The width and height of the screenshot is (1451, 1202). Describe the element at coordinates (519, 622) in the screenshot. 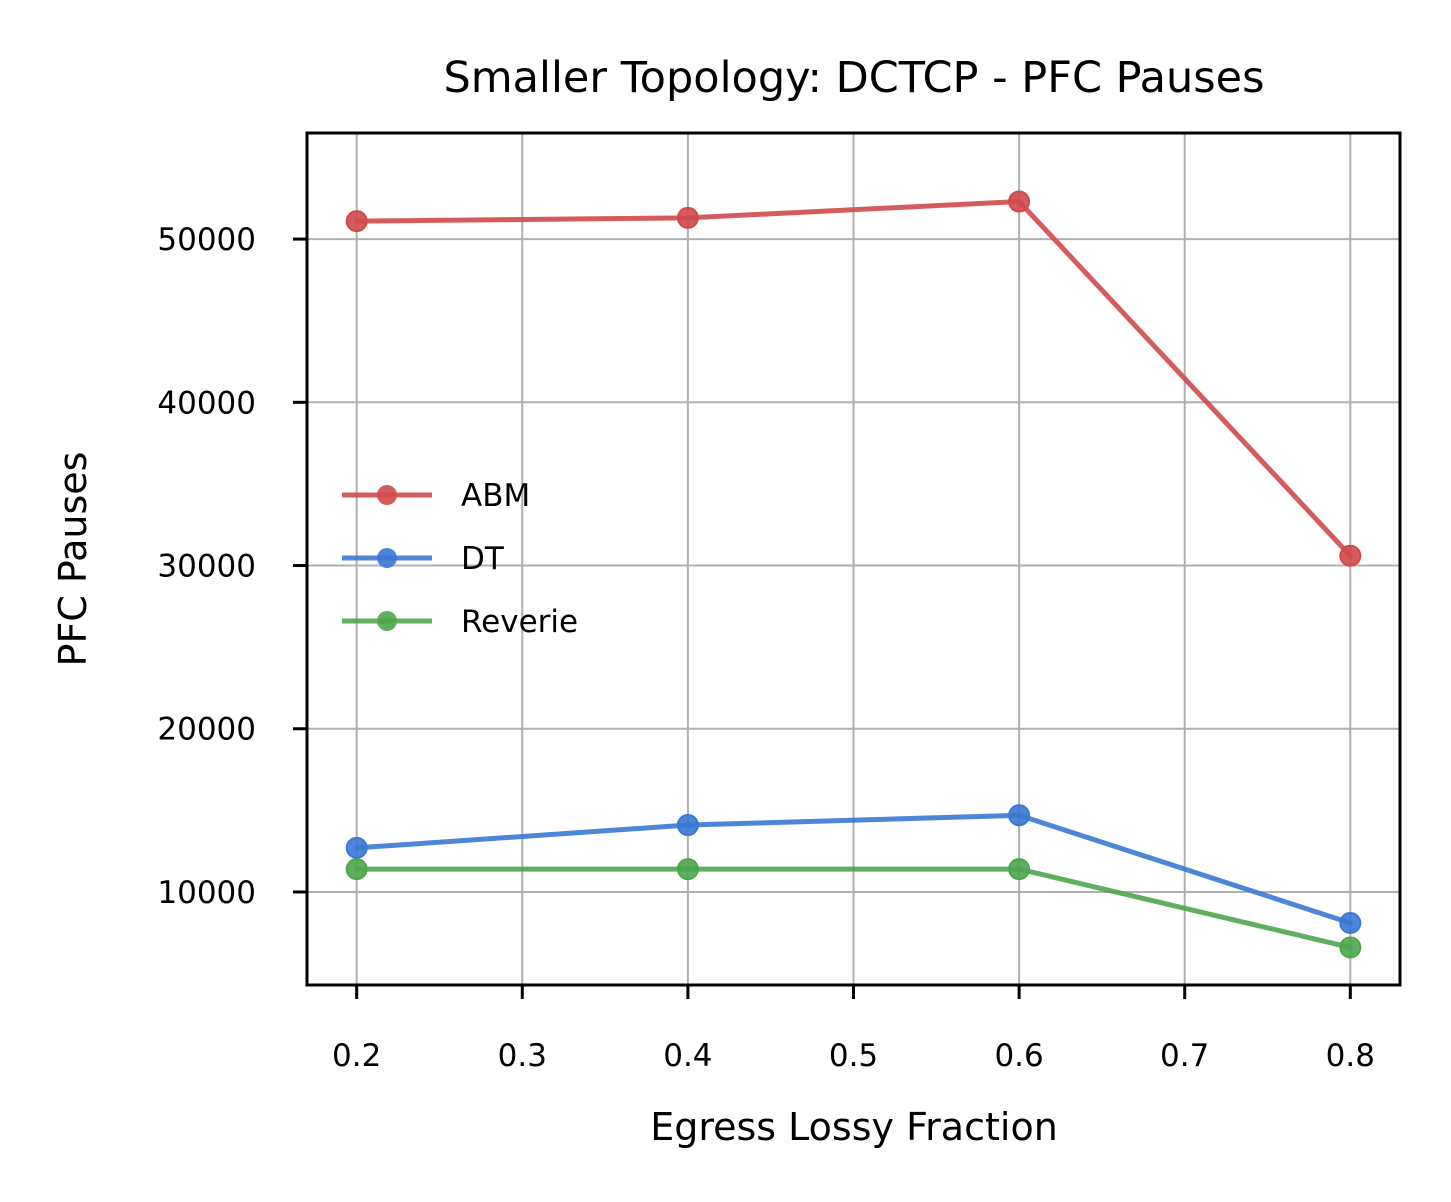

I see `legend-label: Reverie` at that location.